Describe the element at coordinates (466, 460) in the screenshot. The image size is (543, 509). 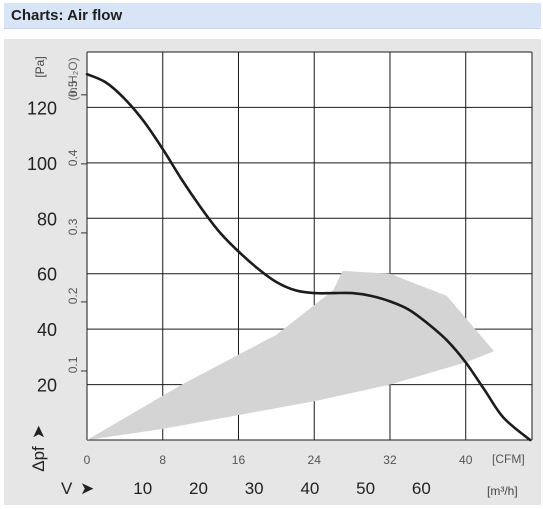
I see `x-tick-label-cfm: 40` at that location.